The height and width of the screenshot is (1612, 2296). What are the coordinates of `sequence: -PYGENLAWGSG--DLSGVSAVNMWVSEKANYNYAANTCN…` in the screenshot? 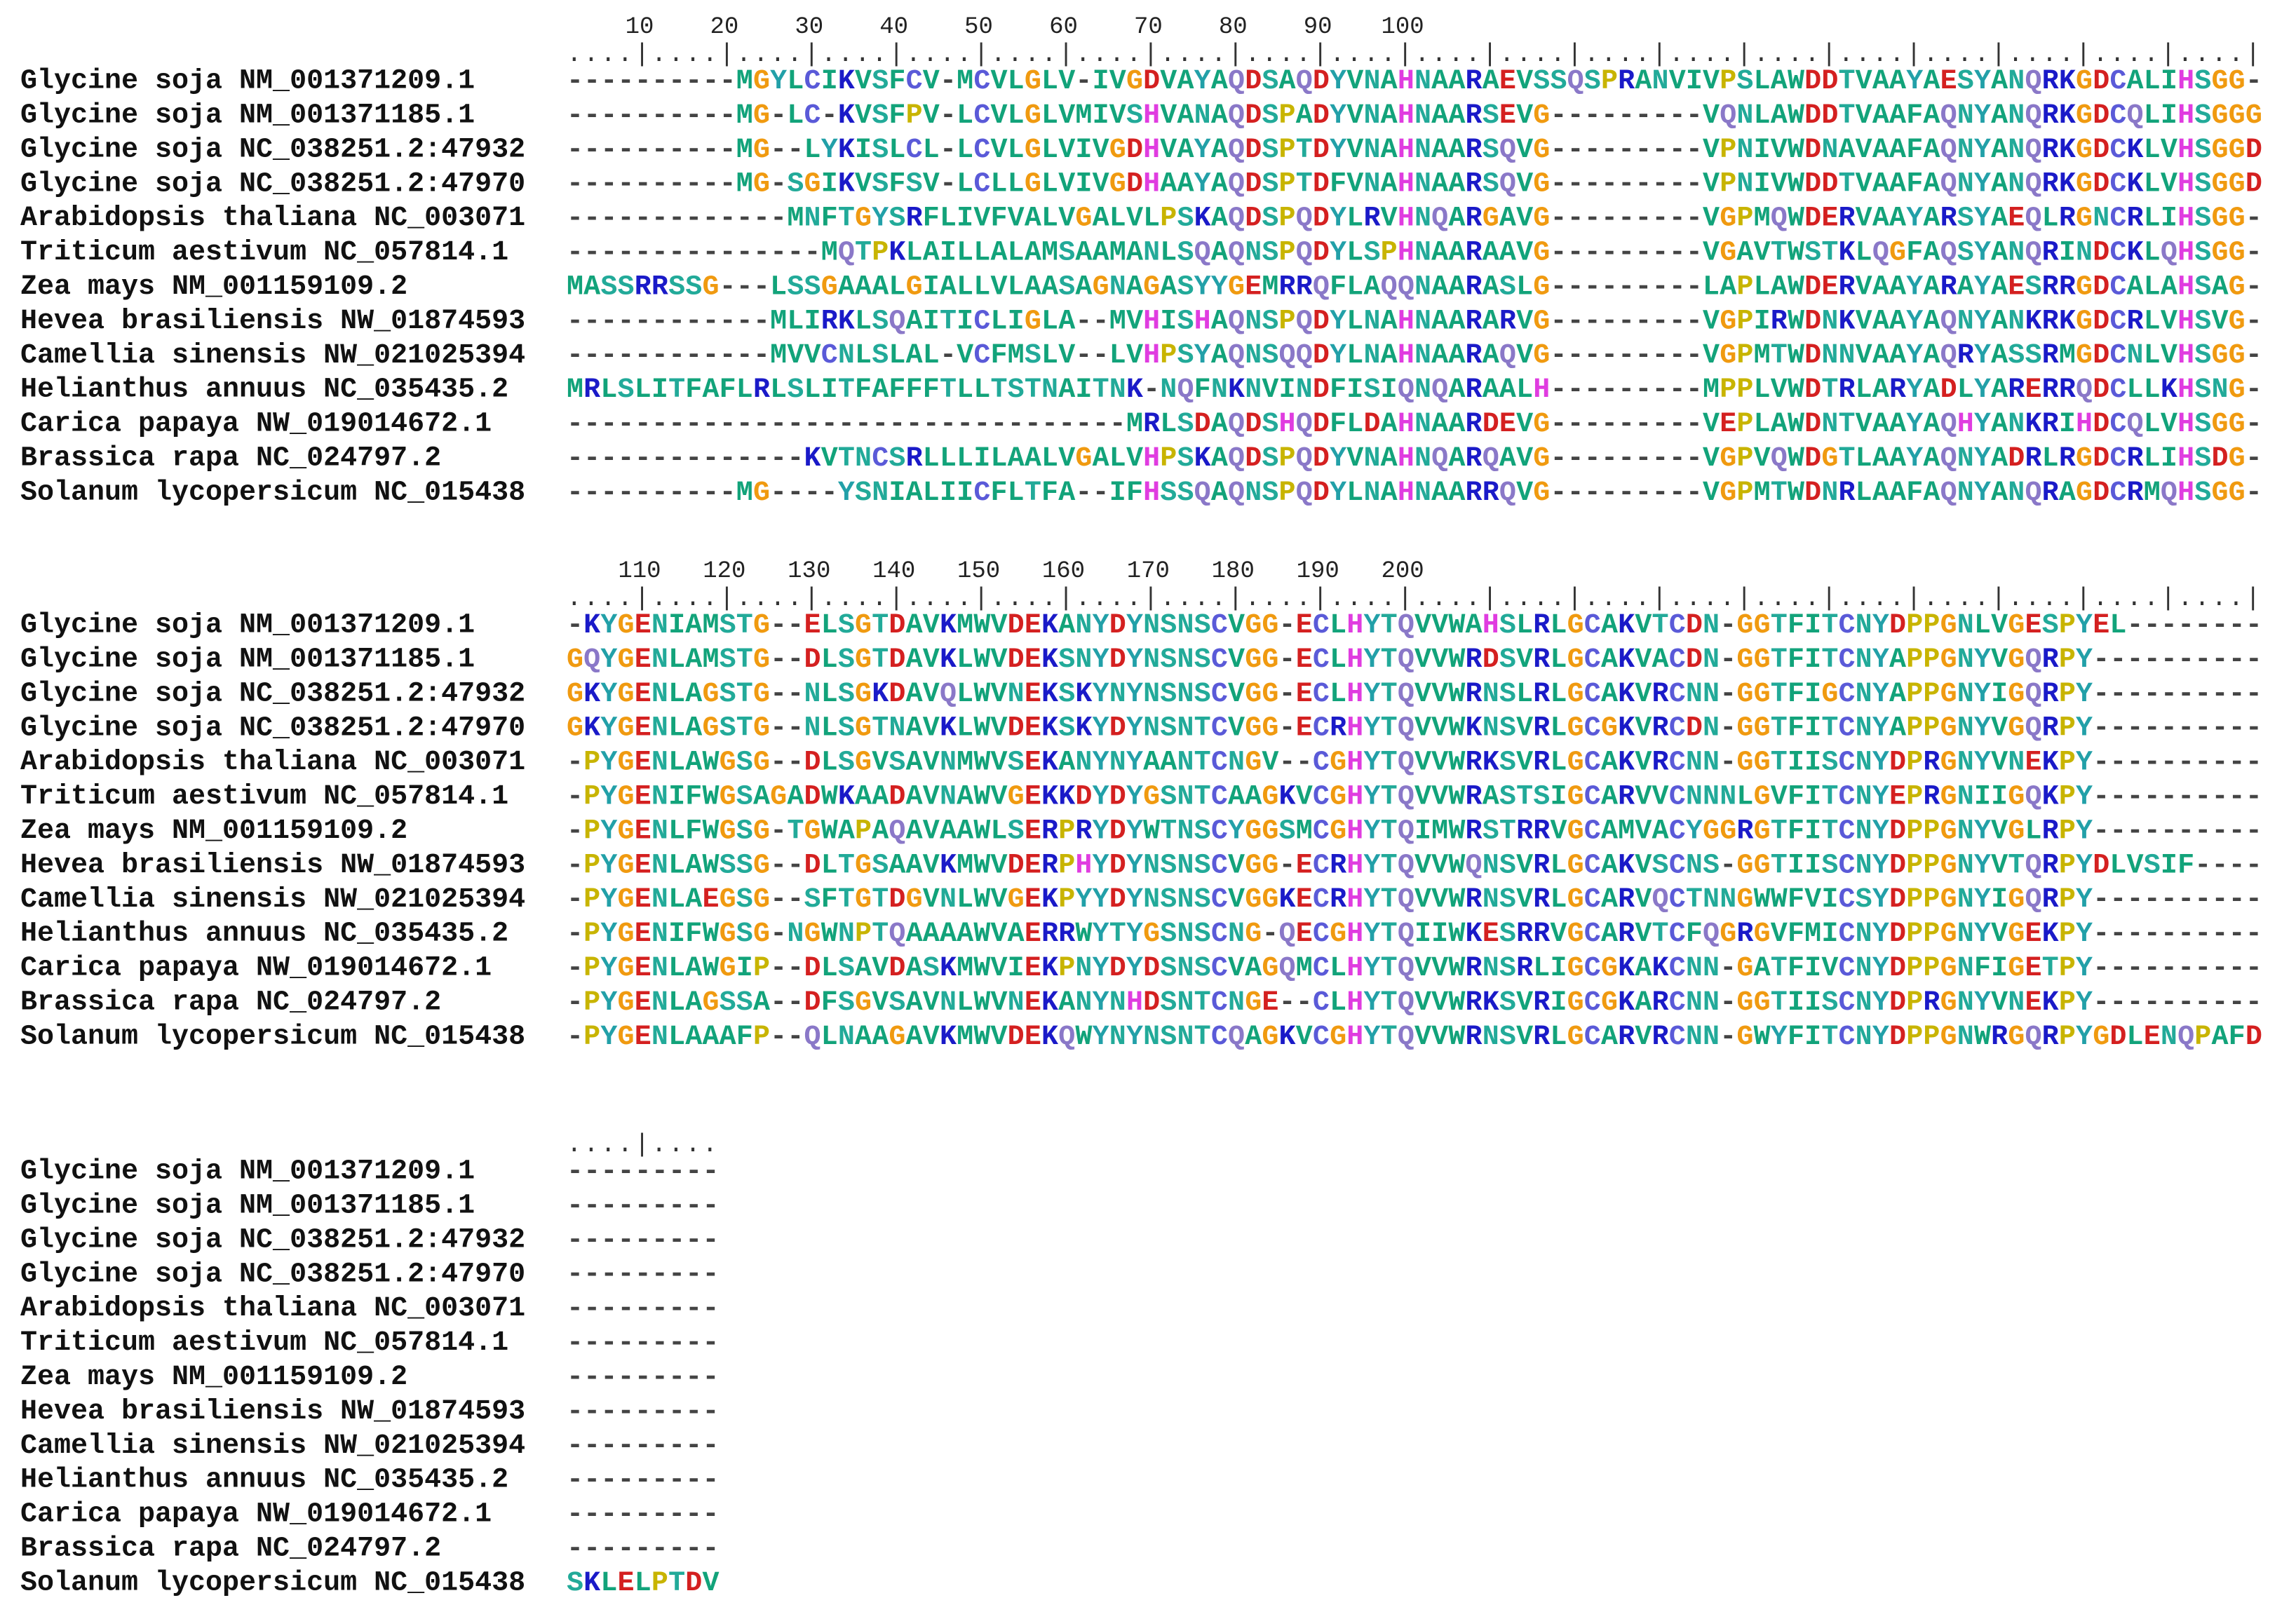 It's located at (1414, 762).